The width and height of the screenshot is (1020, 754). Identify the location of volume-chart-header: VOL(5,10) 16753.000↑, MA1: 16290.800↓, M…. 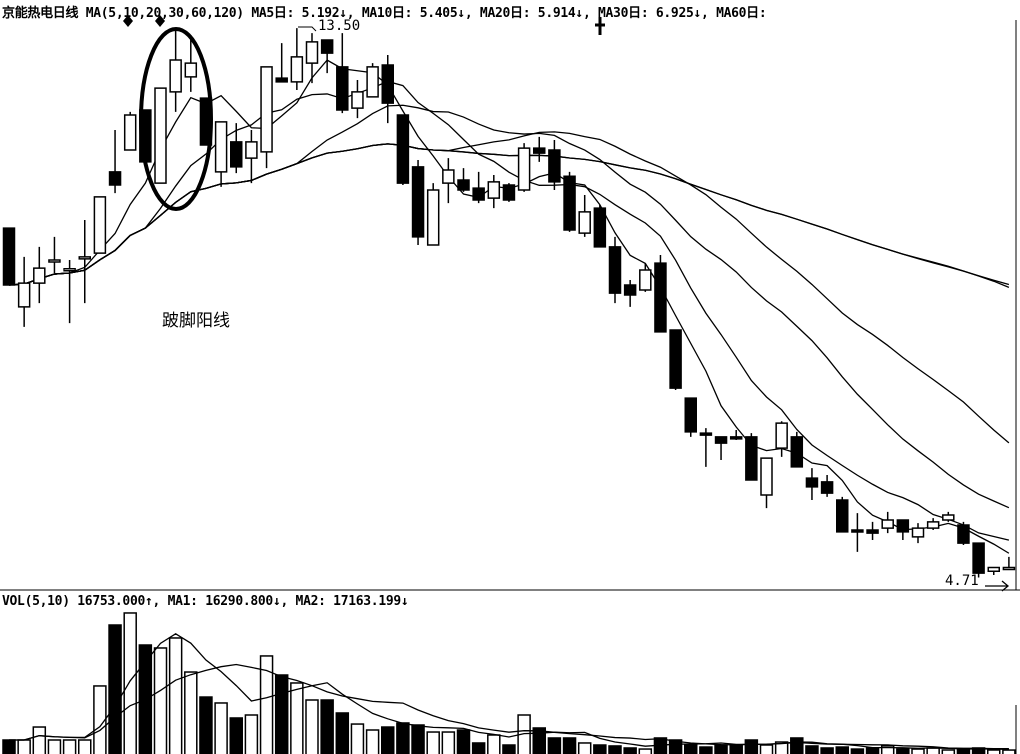
(205, 601).